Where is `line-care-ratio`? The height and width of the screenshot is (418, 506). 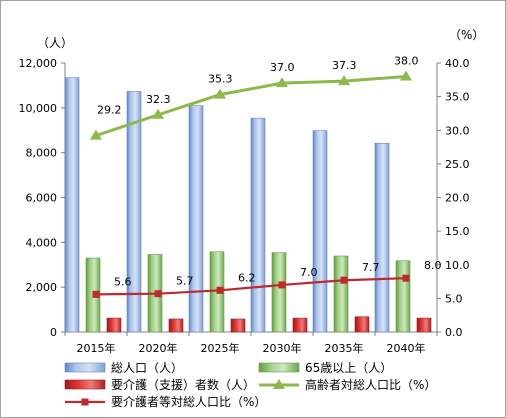 line-care-ratio is located at coordinates (251, 286).